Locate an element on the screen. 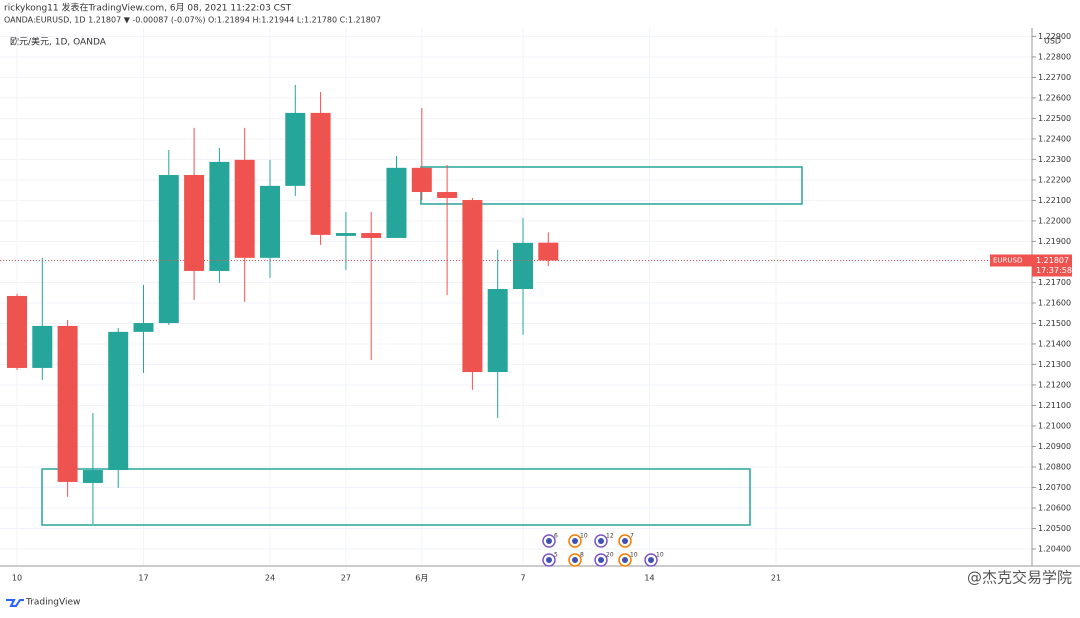 This screenshot has height=618, width=1080. legend: 欧元/美元, 1D, OANDA is located at coordinates (58, 42).